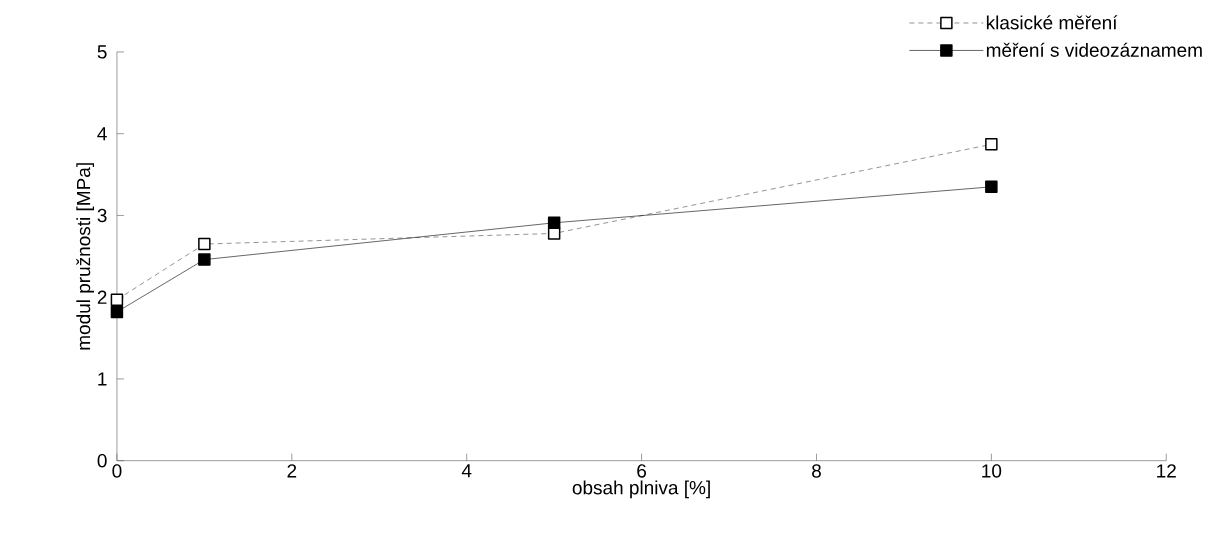 Image resolution: width=1208 pixels, height=550 pixels. Describe the element at coordinates (102, 134) in the screenshot. I see `y-tick-label: 4` at that location.